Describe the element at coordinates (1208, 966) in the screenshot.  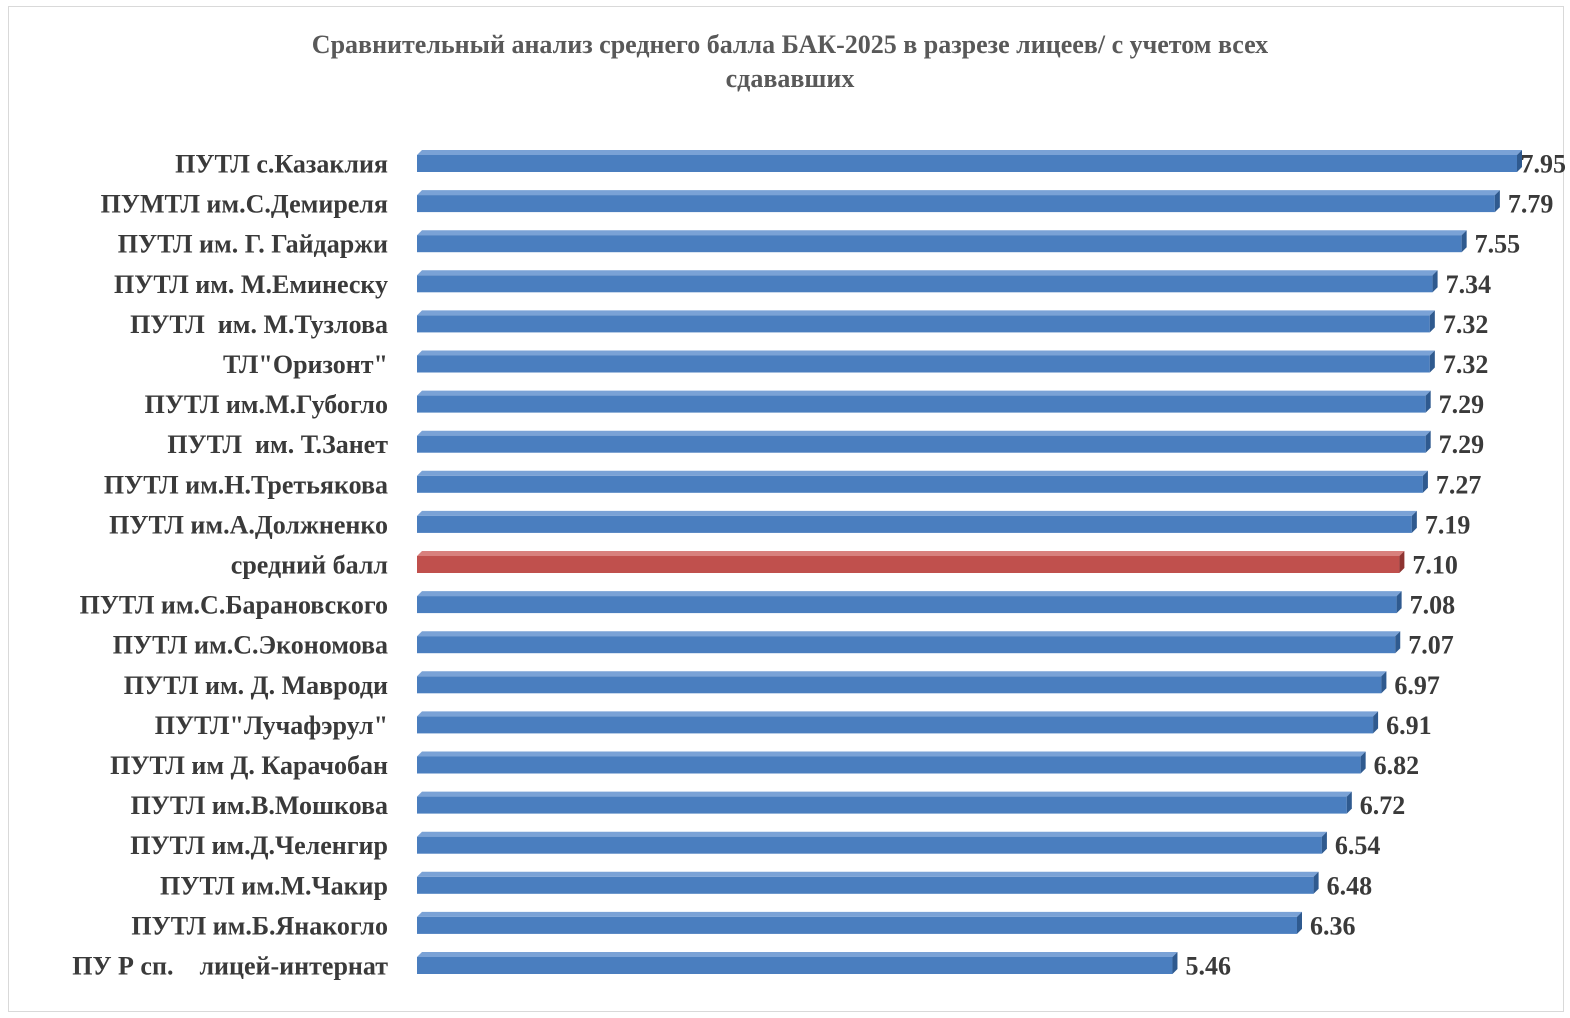
I see `value-label: 5.46` at that location.